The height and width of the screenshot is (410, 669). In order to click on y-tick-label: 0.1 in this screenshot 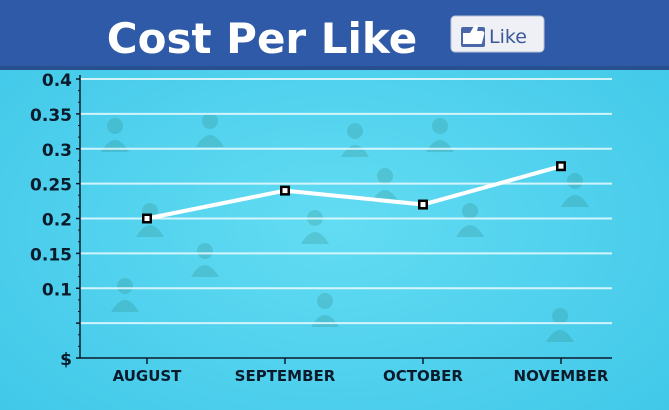, I will do `click(57, 290)`.